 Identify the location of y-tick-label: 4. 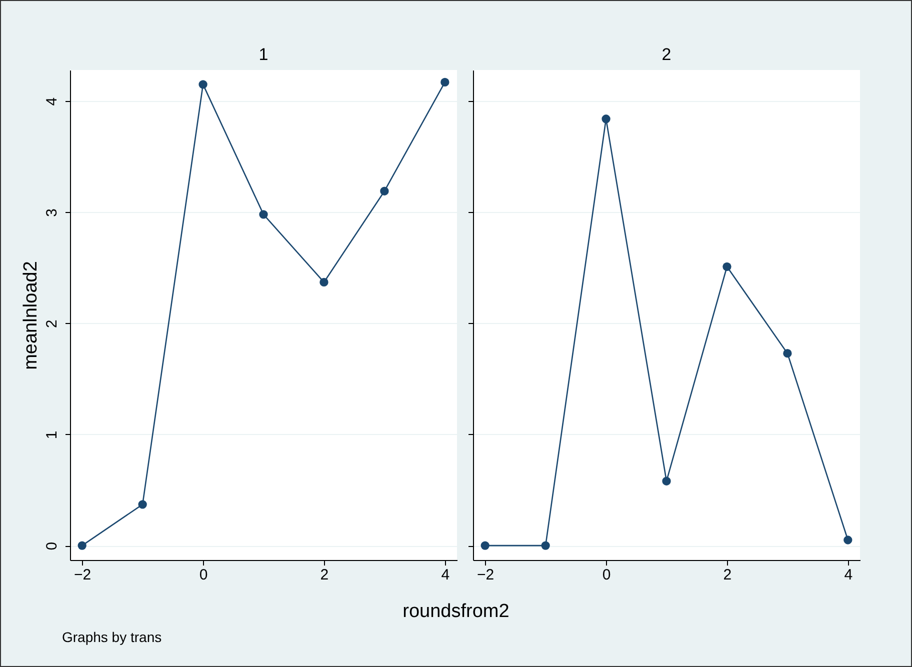
(52, 101).